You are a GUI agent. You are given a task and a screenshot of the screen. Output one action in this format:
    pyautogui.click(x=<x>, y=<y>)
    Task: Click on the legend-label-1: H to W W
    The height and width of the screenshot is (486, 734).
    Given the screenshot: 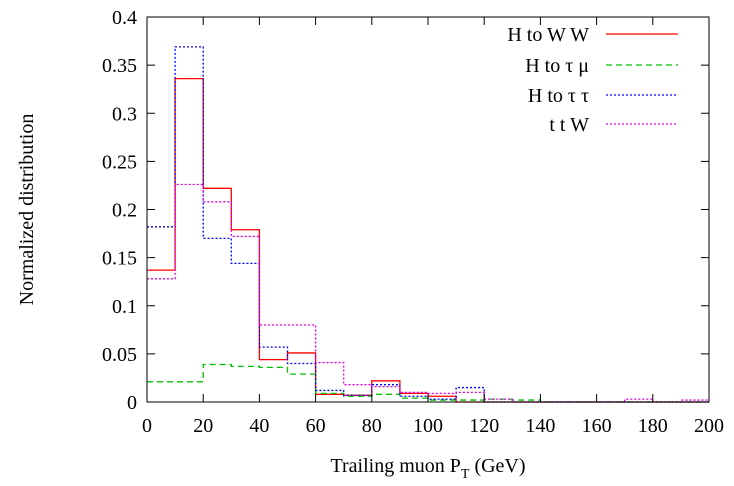 What is the action you would take?
    pyautogui.click(x=548, y=35)
    